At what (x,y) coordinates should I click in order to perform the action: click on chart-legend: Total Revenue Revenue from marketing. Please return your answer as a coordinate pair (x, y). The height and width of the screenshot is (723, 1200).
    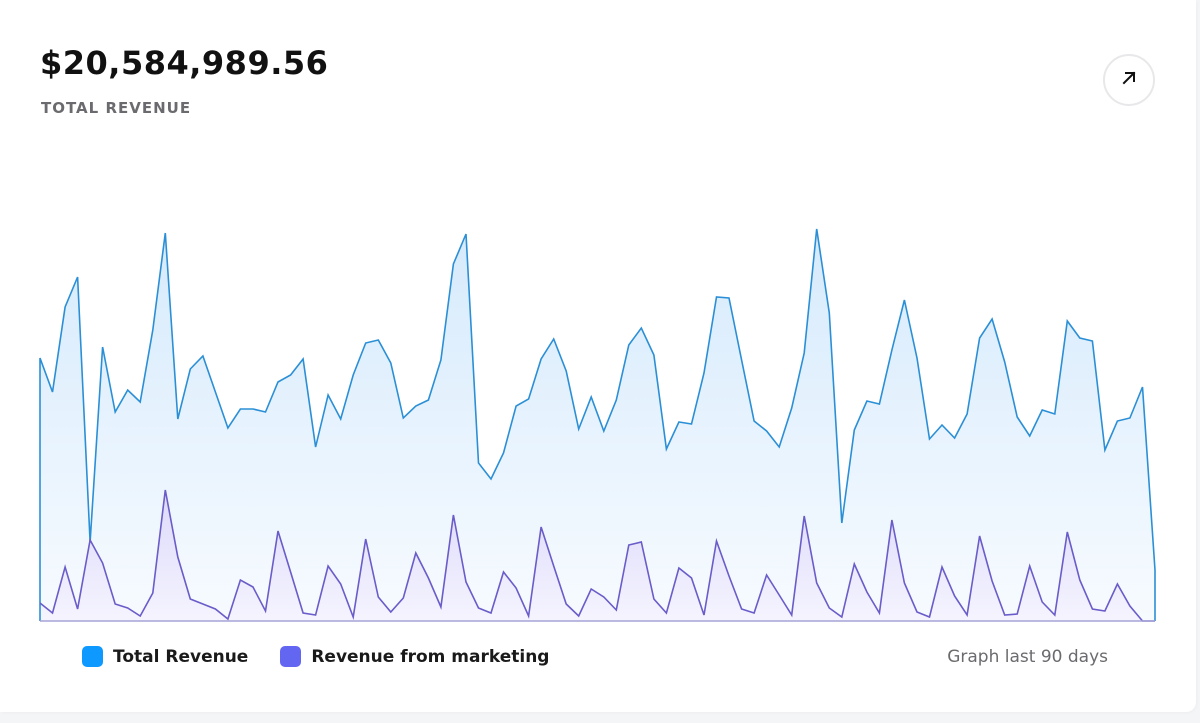
    Looking at the image, I should click on (331, 656).